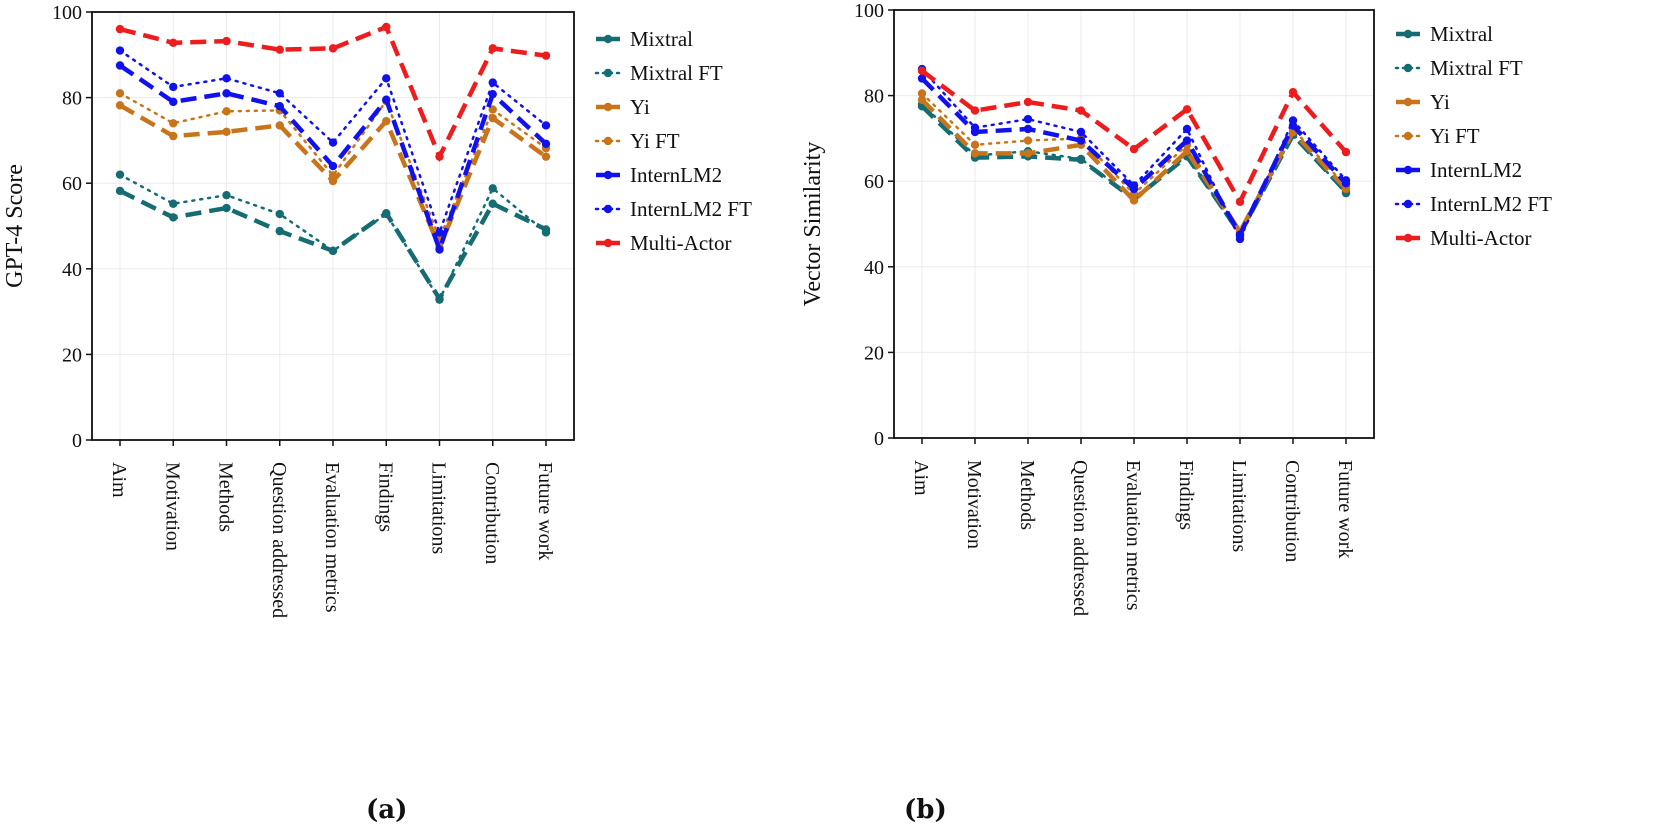 This screenshot has width=1654, height=833. I want to click on series-internlm2-ft, so click(333, 141).